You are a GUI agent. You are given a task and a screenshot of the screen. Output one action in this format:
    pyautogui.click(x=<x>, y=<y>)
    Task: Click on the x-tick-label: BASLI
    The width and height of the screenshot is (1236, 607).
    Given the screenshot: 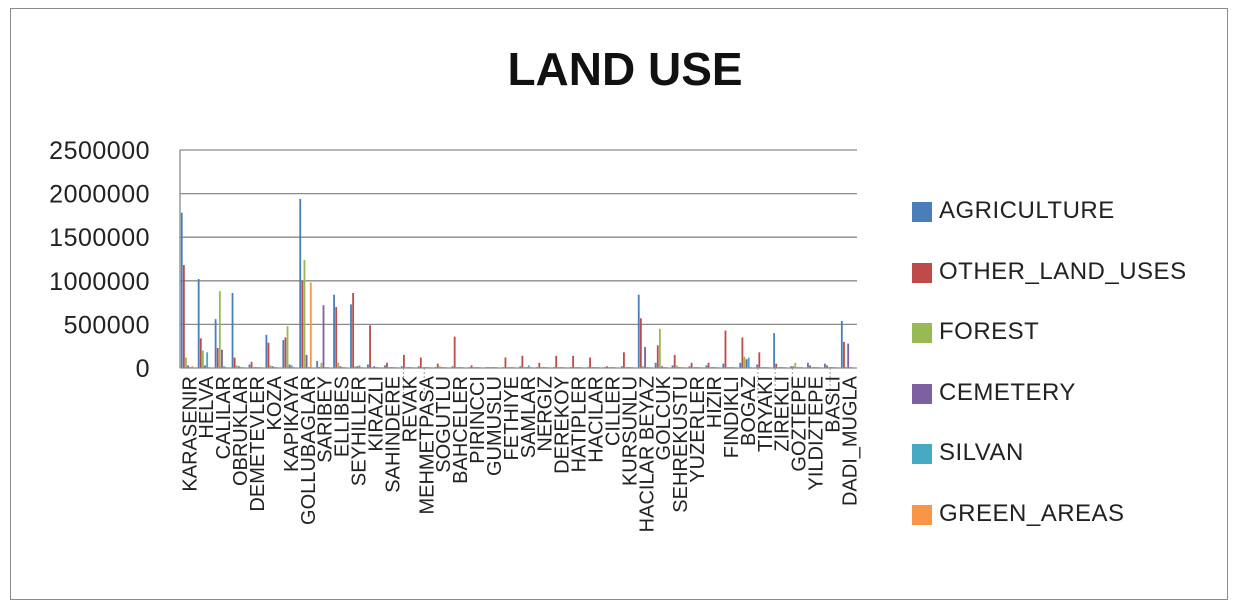 What is the action you would take?
    pyautogui.click(x=833, y=404)
    